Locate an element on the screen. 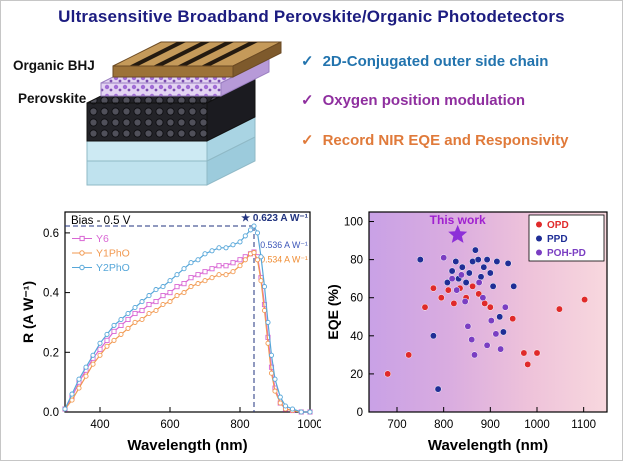 This screenshot has height=461, width=623. svg-text: PPD is located at coordinates (557, 239).